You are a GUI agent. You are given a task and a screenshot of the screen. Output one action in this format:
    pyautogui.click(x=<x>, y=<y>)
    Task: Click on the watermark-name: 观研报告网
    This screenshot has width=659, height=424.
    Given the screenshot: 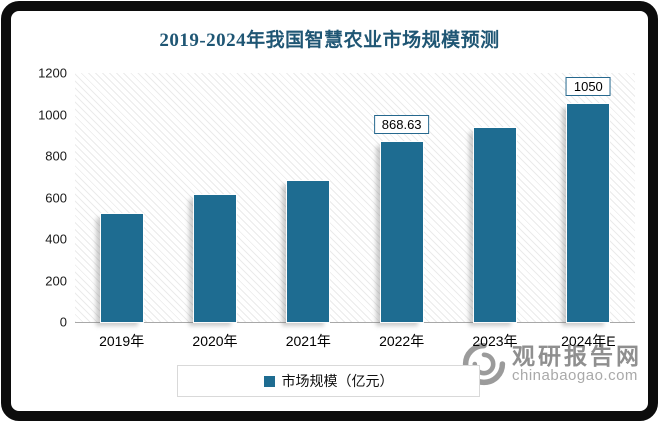 What is the action you would take?
    pyautogui.click(x=577, y=356)
    